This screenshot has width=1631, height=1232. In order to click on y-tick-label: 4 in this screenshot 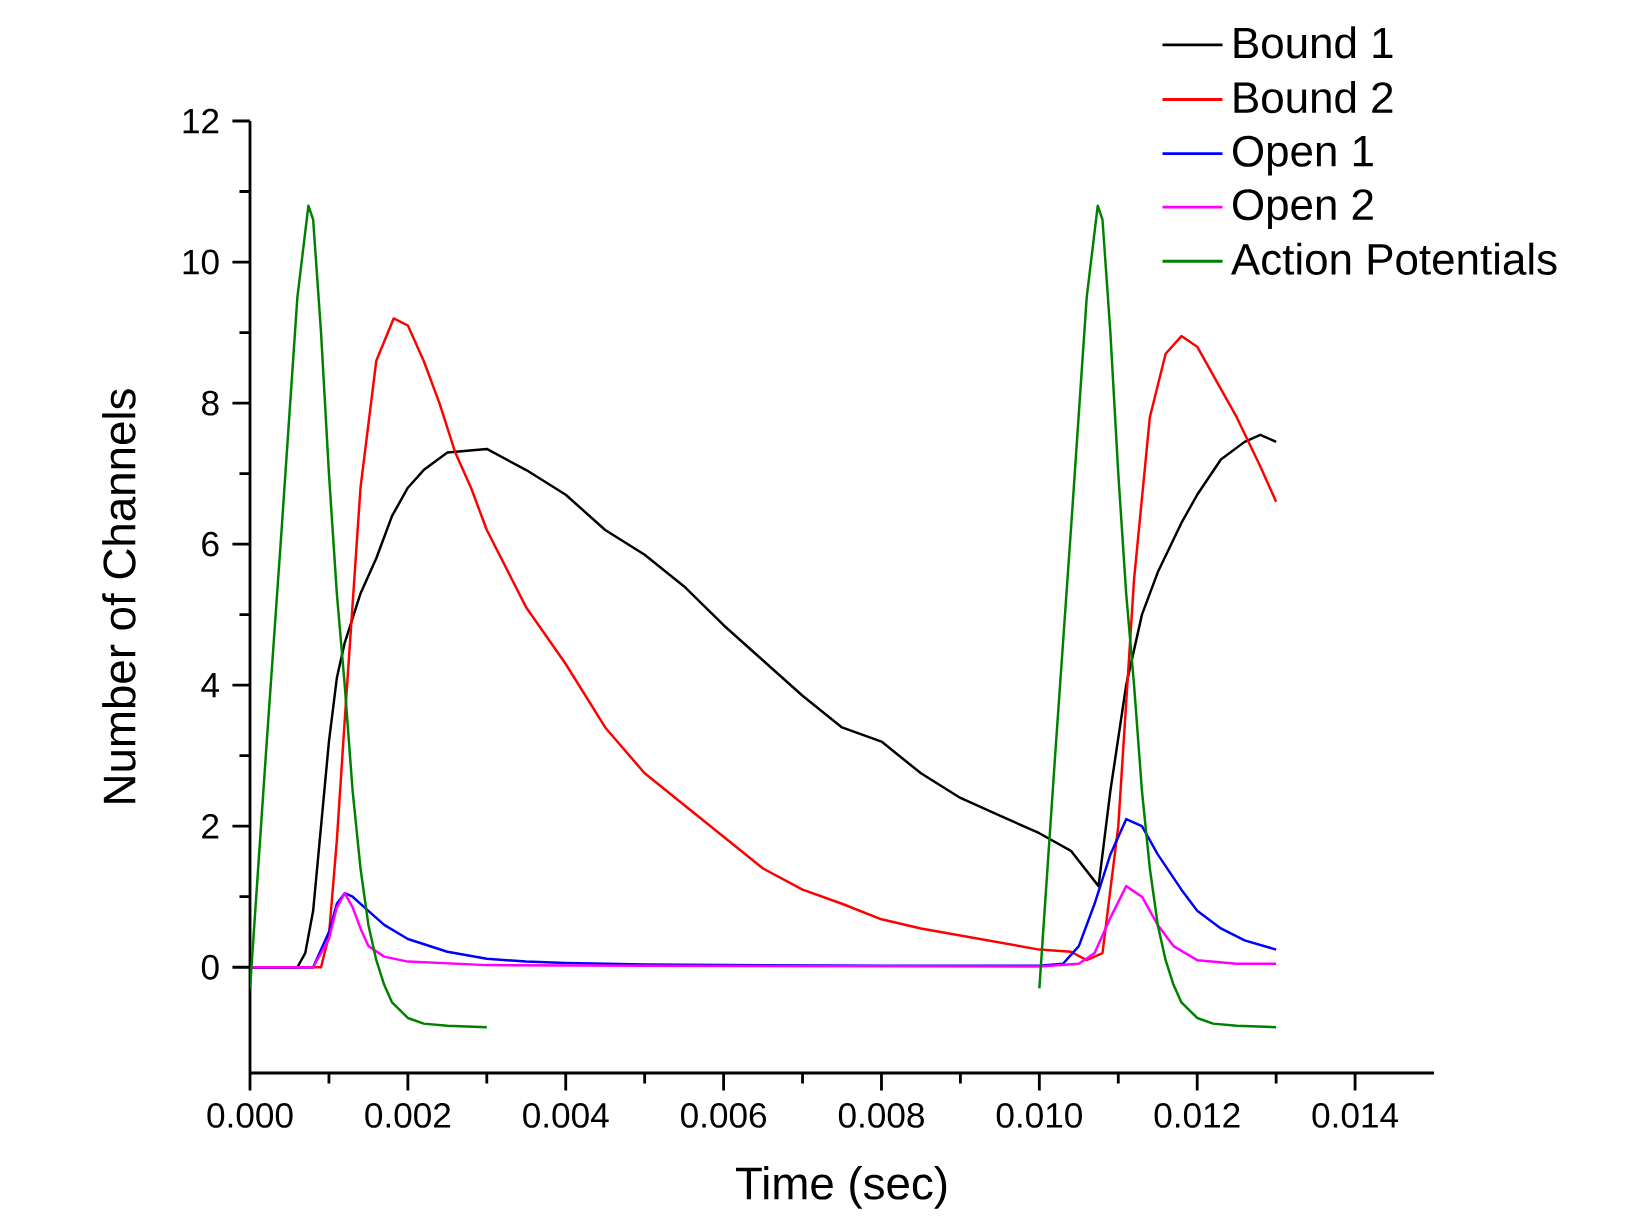, I will do `click(210, 685)`.